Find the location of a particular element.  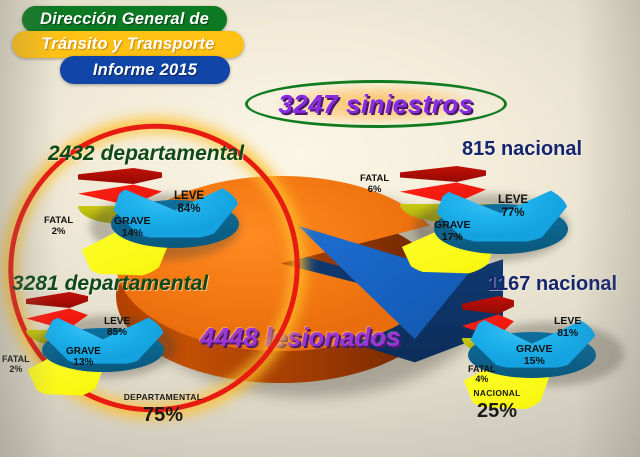

pie-chart-lesionados-departamental: LEVE 85% GRAVE 13% FATAL 2% is located at coordinates (96, 344).